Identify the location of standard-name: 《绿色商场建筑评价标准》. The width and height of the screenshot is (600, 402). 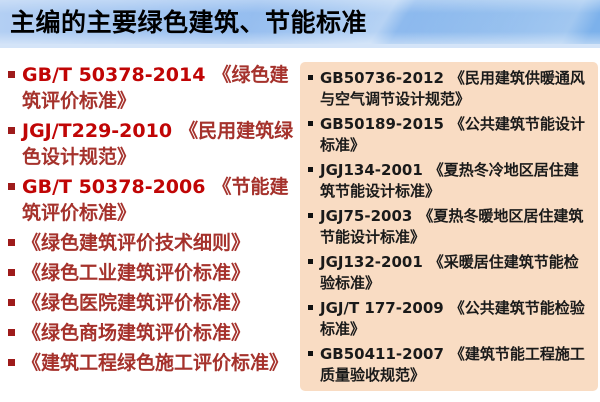
(136, 333).